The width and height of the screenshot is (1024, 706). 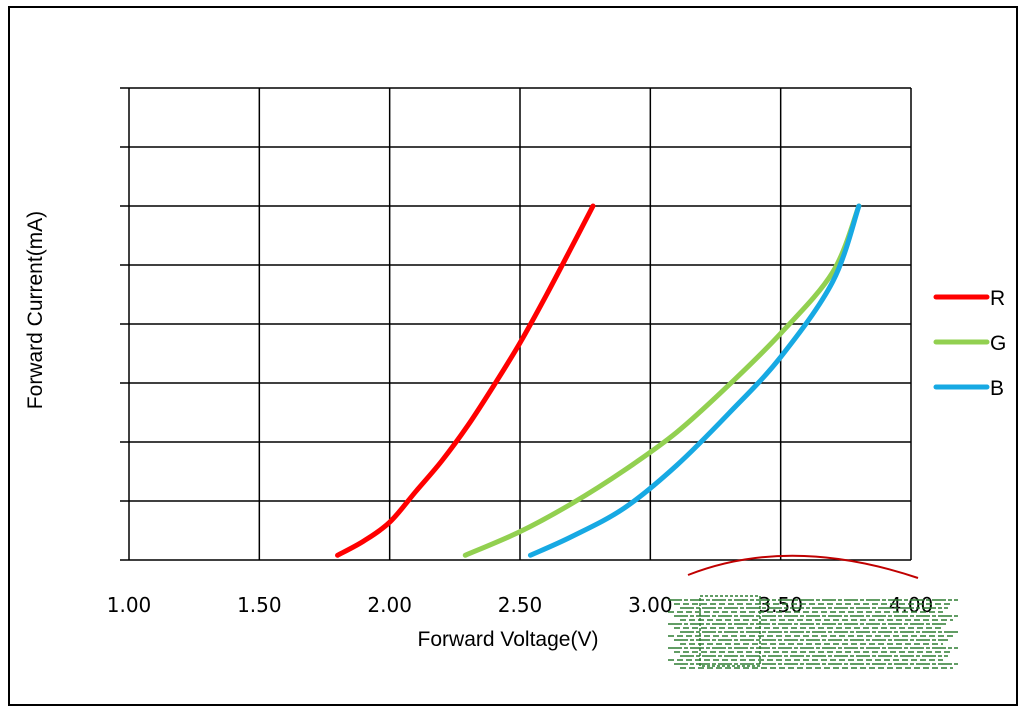 What do you see at coordinates (998, 343) in the screenshot?
I see `legend-label-g: G` at bounding box center [998, 343].